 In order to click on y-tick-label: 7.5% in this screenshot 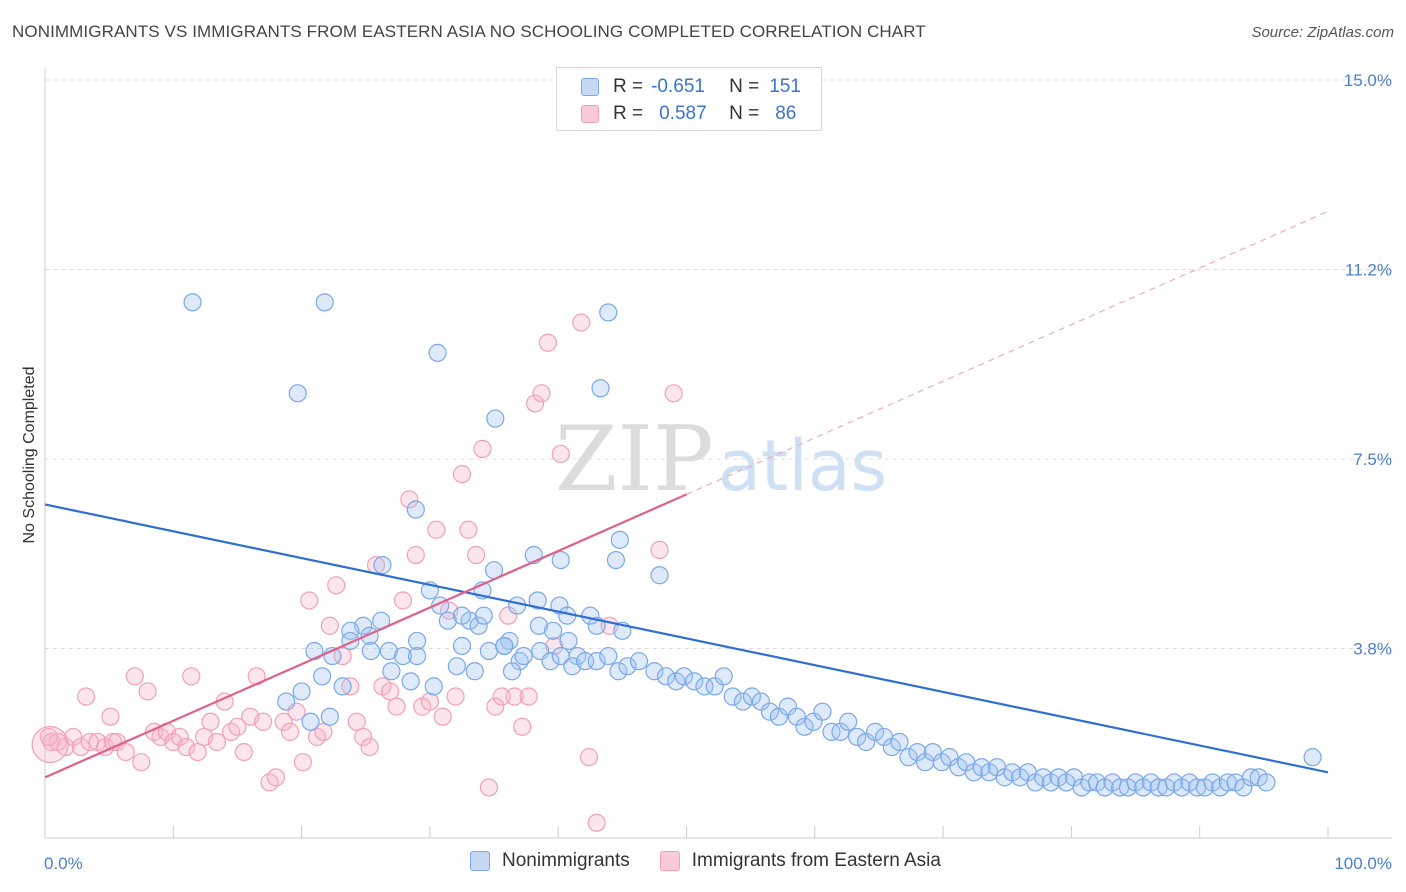, I will do `click(1372, 459)`.